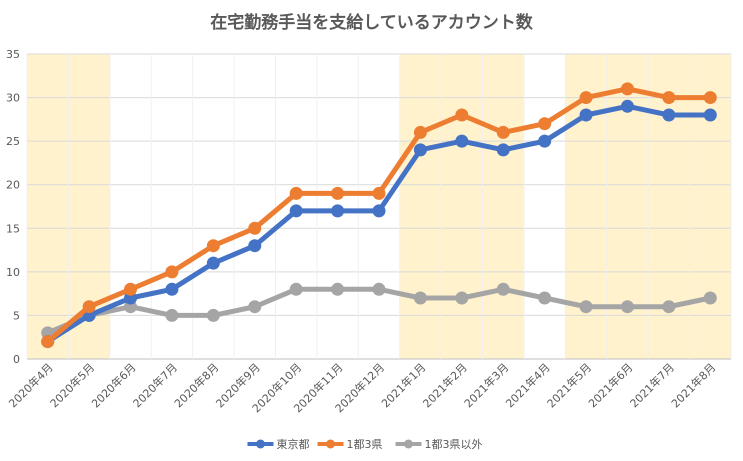 Image resolution: width=743 pixels, height=461 pixels. I want to click on y-tick-label: 15, so click(13, 228).